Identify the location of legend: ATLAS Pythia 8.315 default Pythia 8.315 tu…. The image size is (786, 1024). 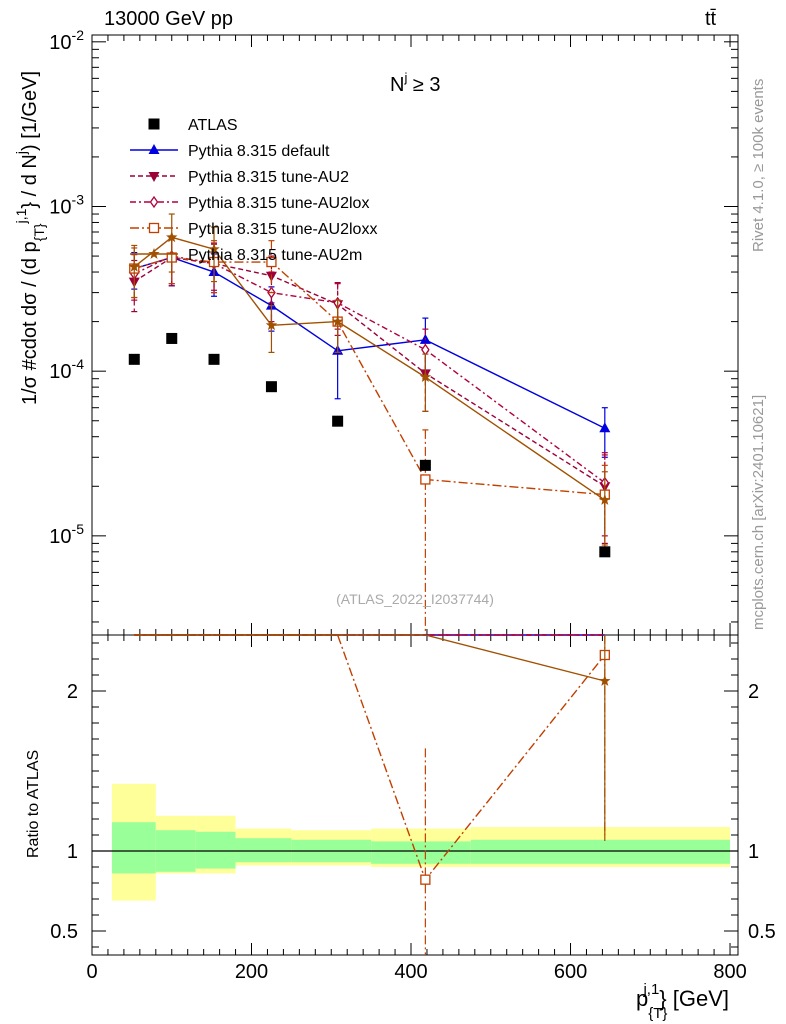
(253, 190).